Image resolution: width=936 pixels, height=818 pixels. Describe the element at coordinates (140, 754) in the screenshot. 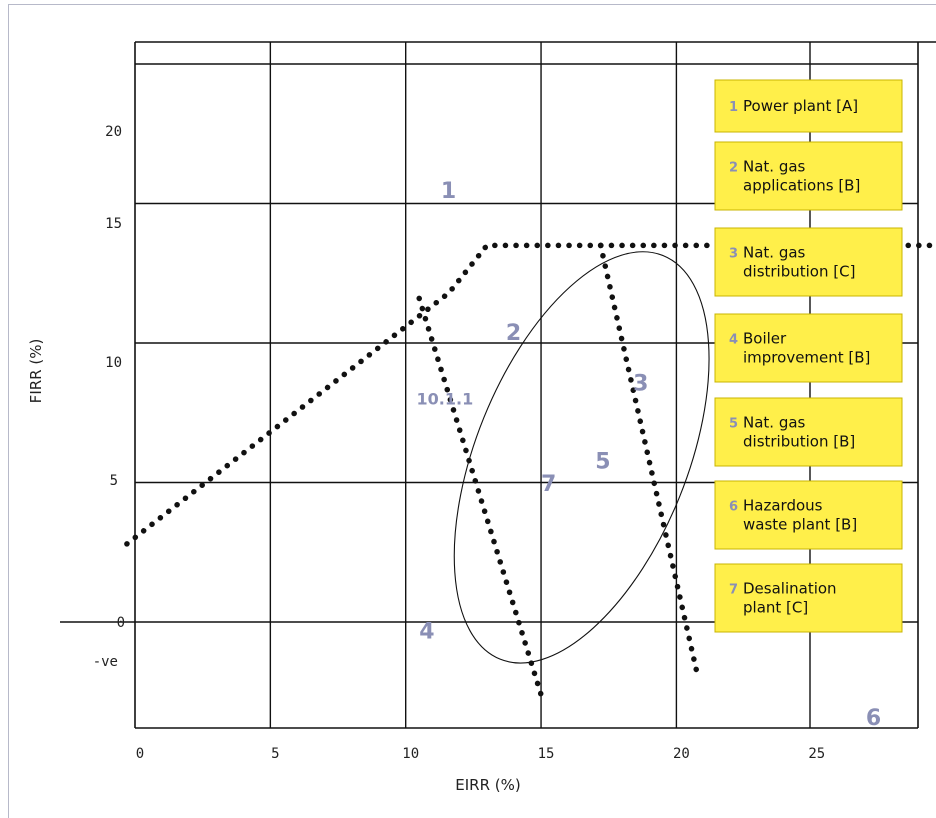

I see `x-tick-label: 0` at that location.